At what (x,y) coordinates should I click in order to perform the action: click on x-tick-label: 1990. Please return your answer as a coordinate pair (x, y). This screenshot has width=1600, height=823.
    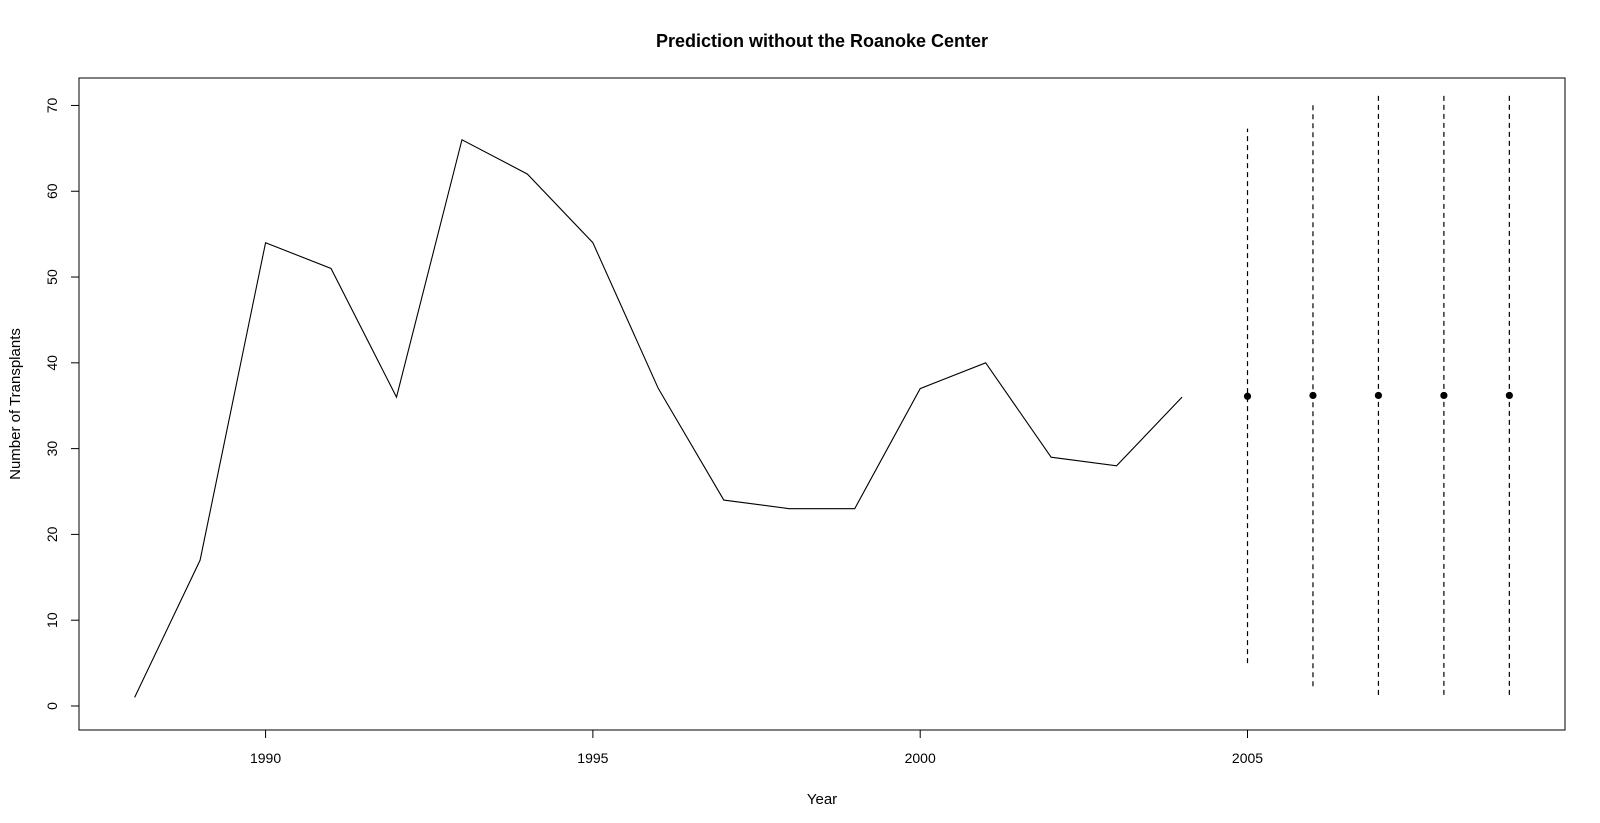
    Looking at the image, I should click on (265, 758).